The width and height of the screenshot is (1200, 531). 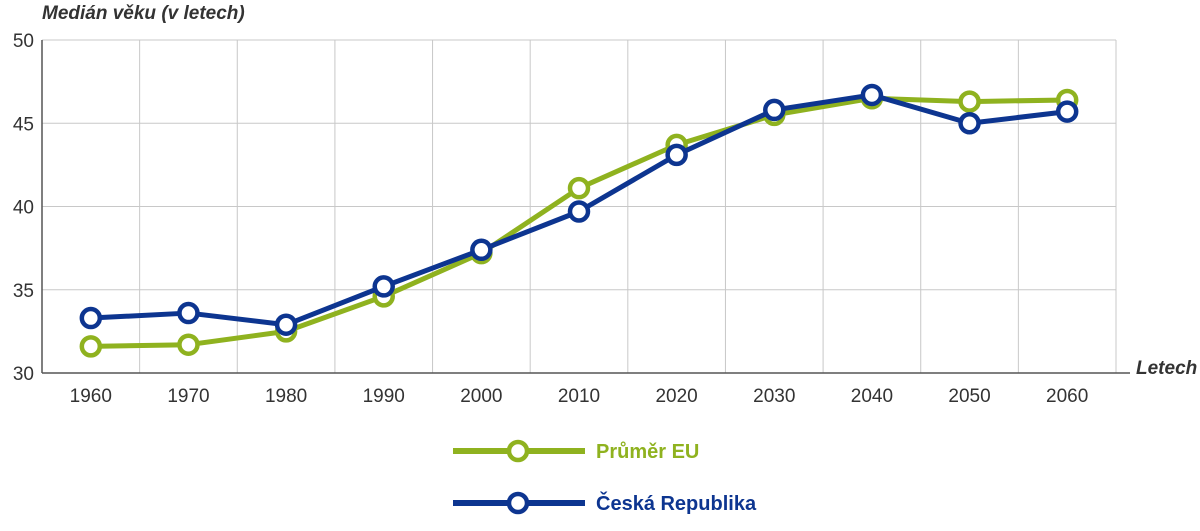 What do you see at coordinates (774, 396) in the screenshot?
I see `x-tick-label: 2030` at bounding box center [774, 396].